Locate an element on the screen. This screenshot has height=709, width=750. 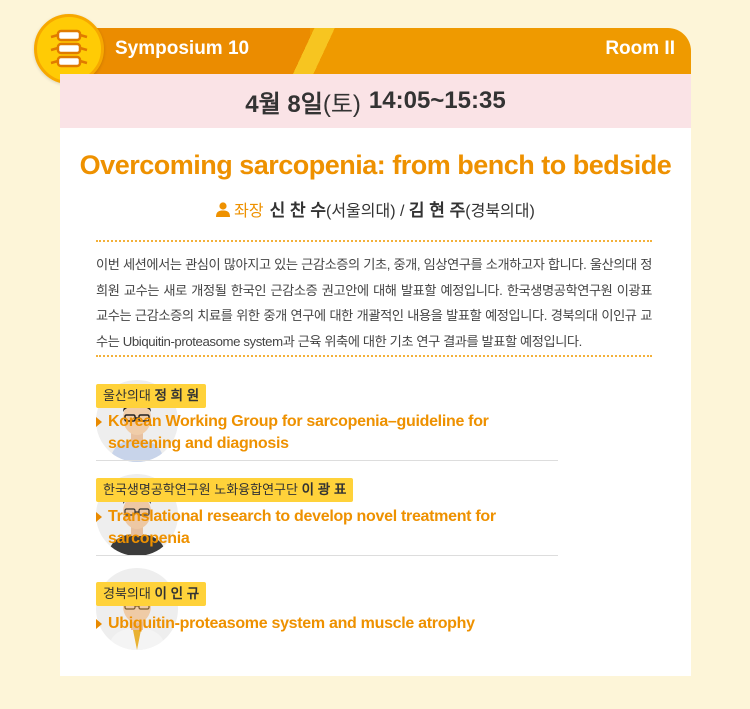
speaker-1-tag: 울산의대 정 희 원 is located at coordinates (151, 396).